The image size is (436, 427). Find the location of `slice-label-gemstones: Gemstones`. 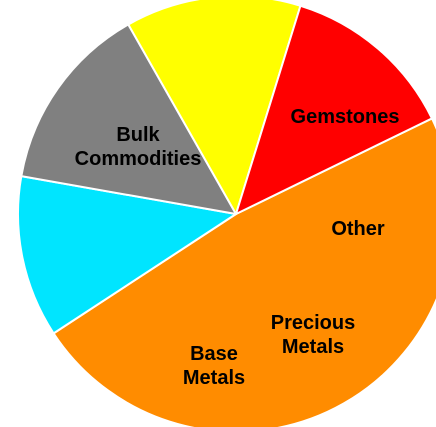

slice-label-gemstones: Gemstones is located at coordinates (345, 117).